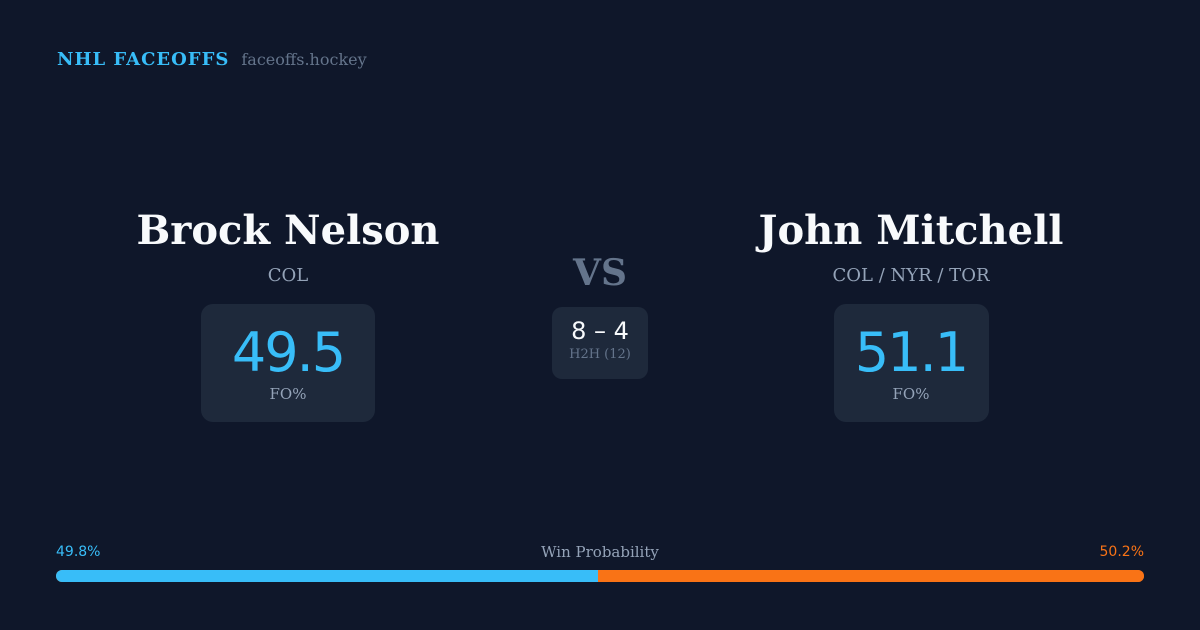  I want to click on player-2: John Mitchell COL / NYR / TOR 51.1 FO%, so click(911, 313).